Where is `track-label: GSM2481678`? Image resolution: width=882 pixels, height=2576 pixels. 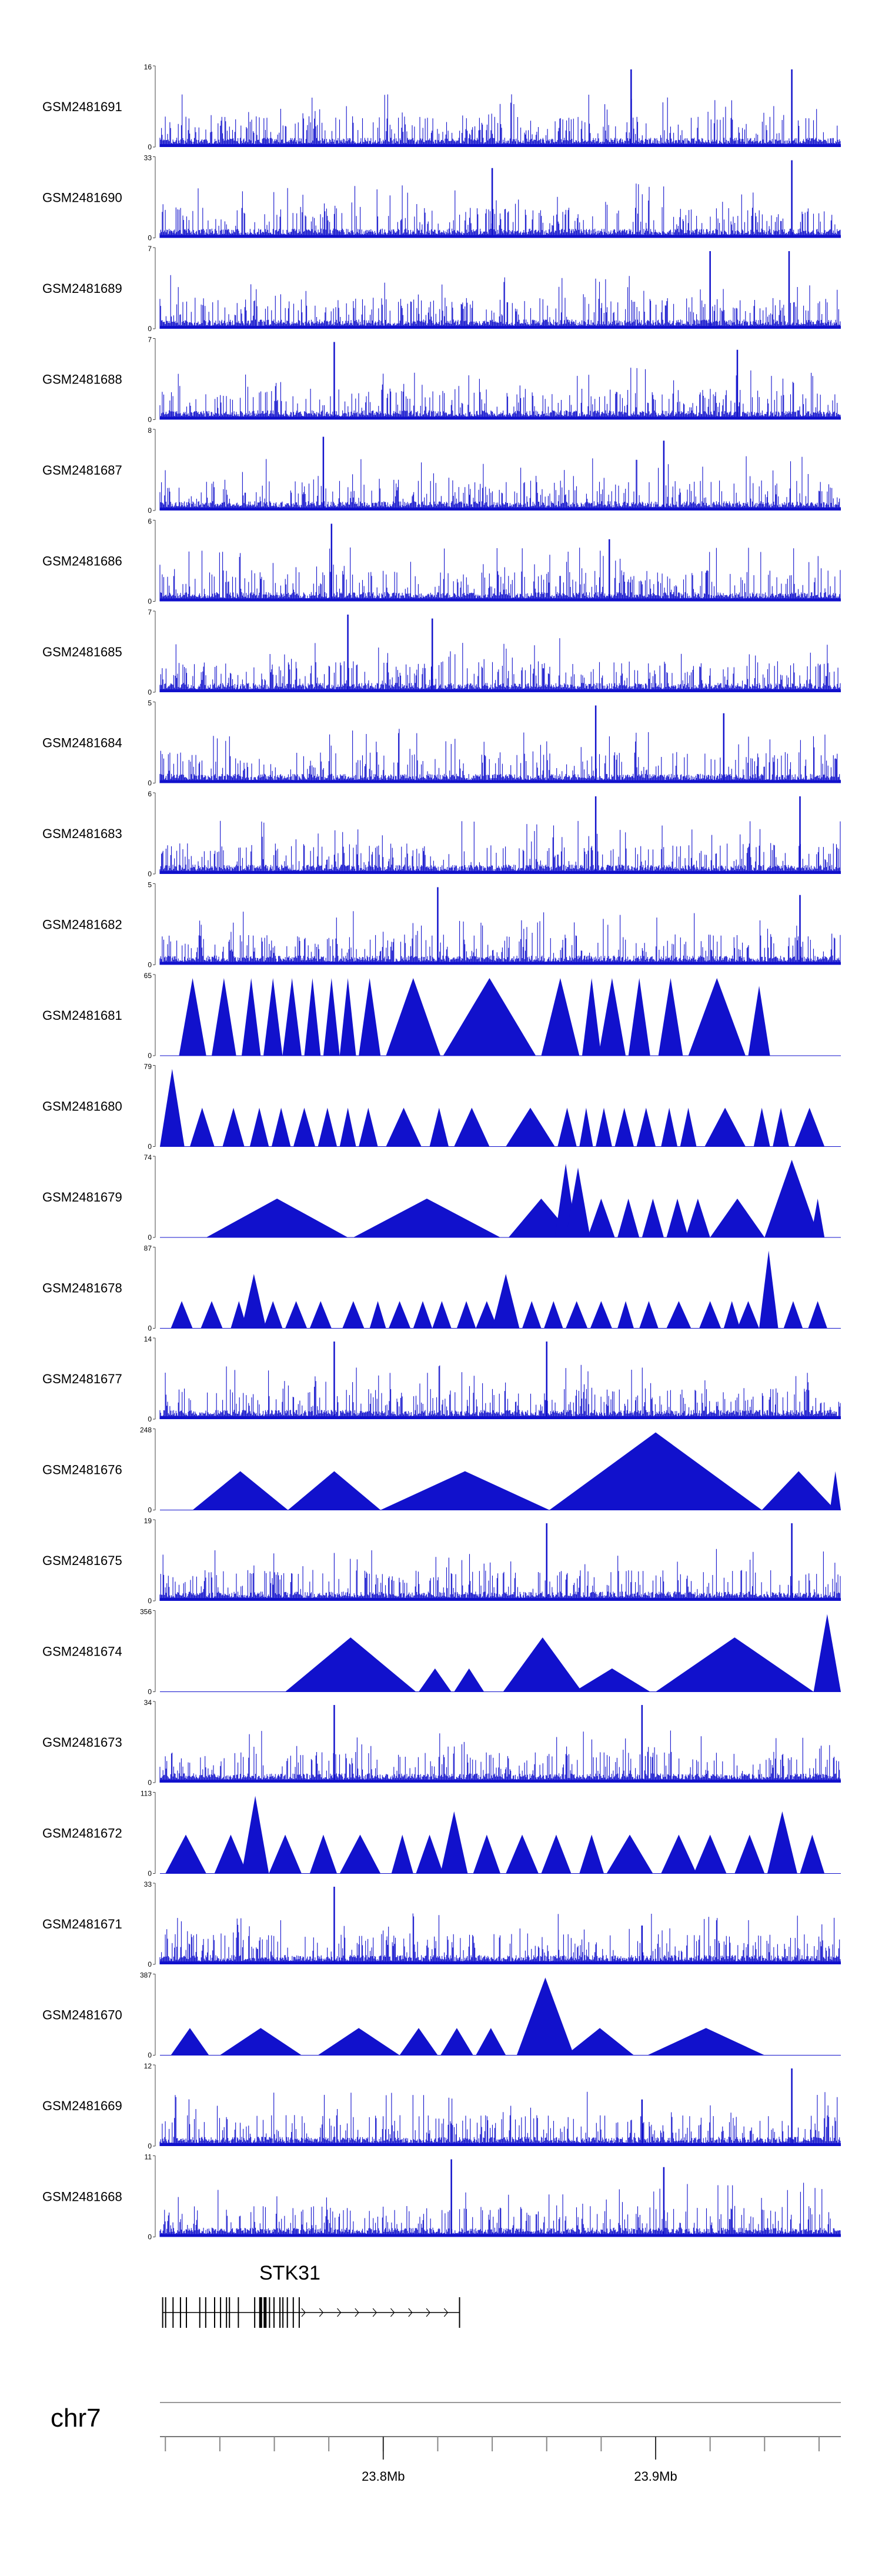 track-label: GSM2481678 is located at coordinates (82, 1288).